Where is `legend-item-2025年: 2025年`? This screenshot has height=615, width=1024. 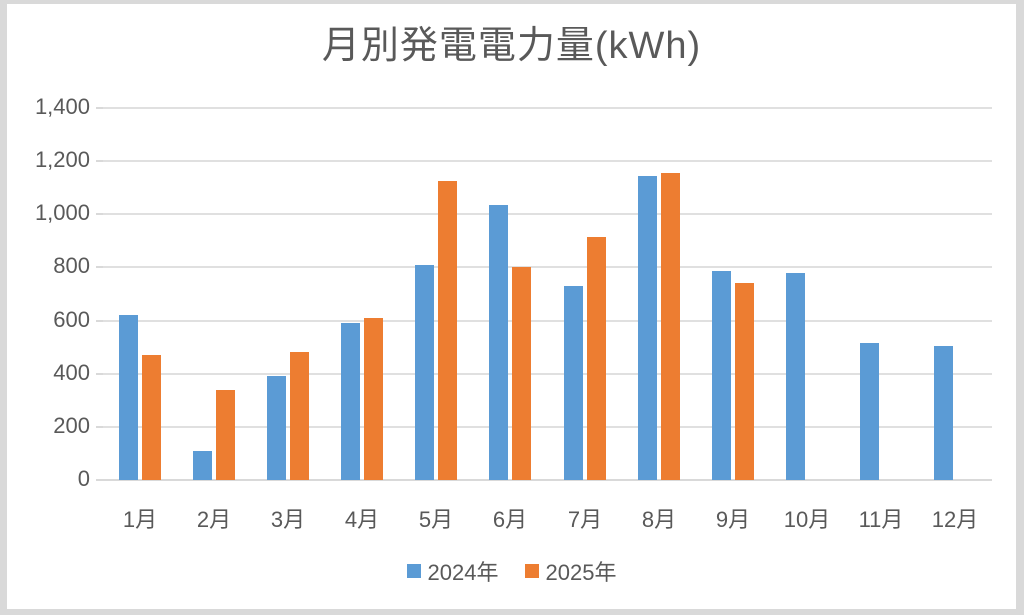
legend-item-2025年: 2025年 is located at coordinates (570, 571).